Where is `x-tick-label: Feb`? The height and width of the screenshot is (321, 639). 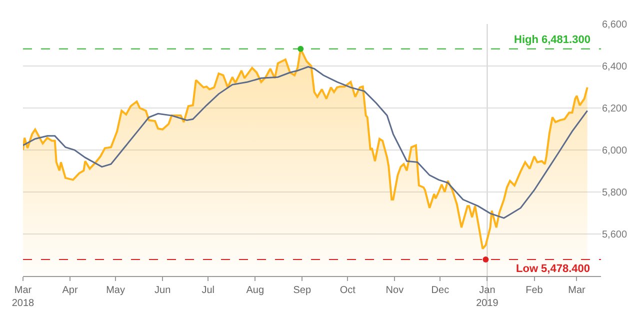 x-tick-label: Feb is located at coordinates (535, 290).